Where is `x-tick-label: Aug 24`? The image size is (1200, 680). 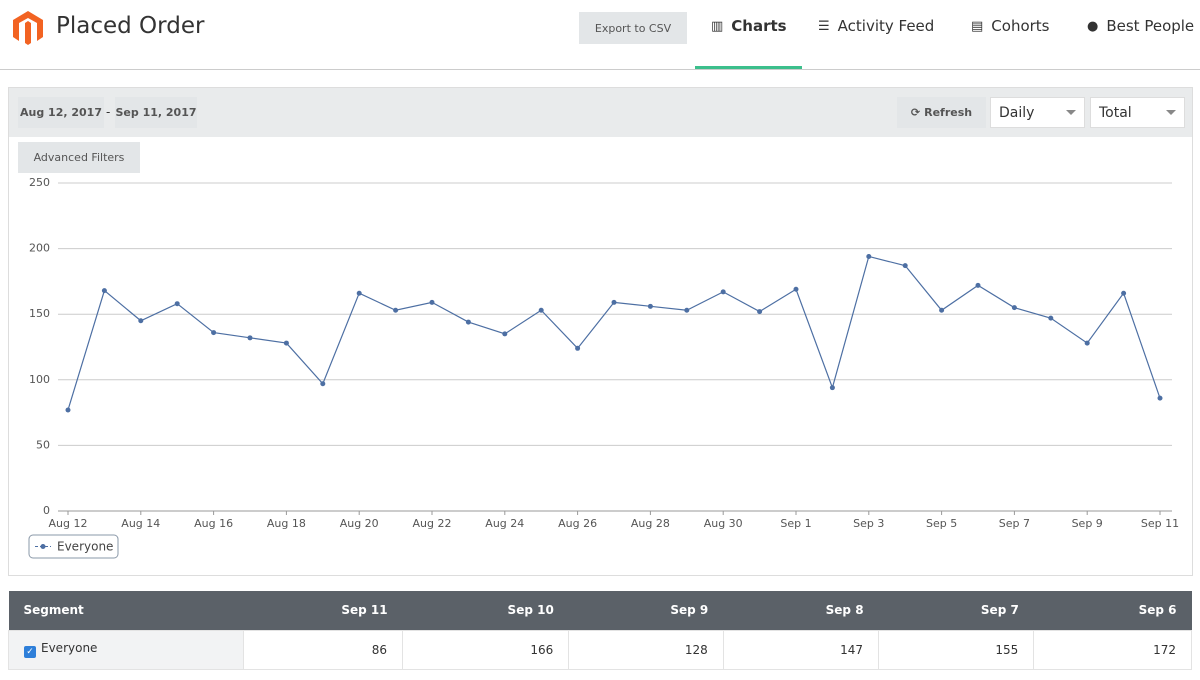 x-tick-label: Aug 24 is located at coordinates (504, 523).